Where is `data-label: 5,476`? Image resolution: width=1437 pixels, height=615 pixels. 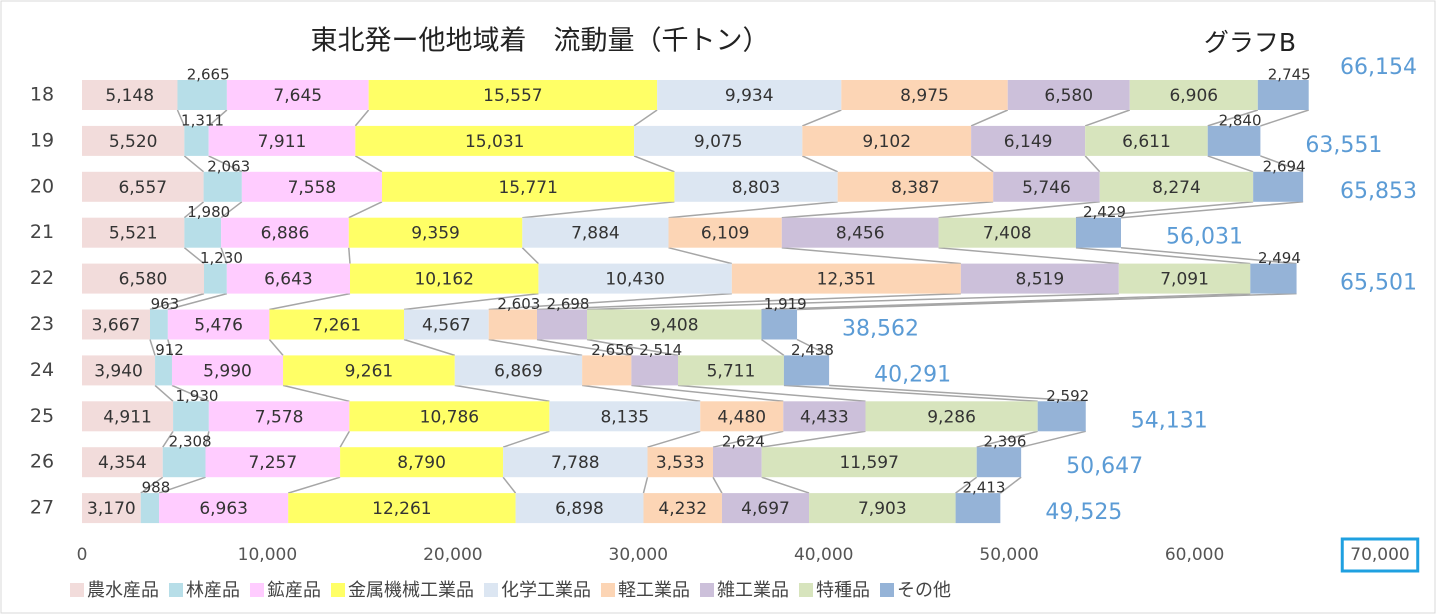
data-label: 5,476 is located at coordinates (218, 326).